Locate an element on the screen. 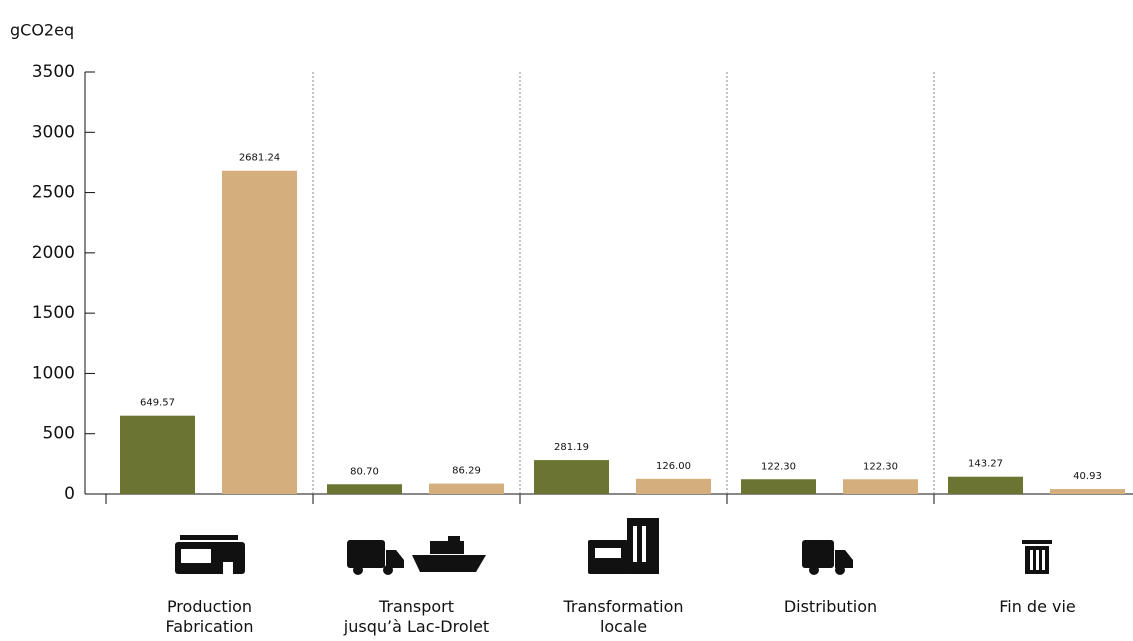 This screenshot has width=1133, height=641. icons is located at coordinates (613, 546).